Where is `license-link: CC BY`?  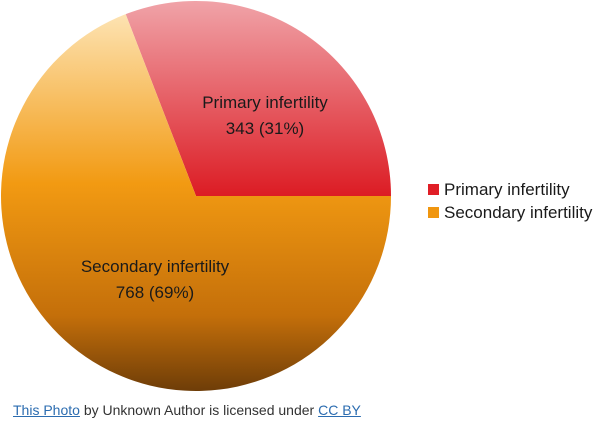 license-link: CC BY is located at coordinates (339, 410).